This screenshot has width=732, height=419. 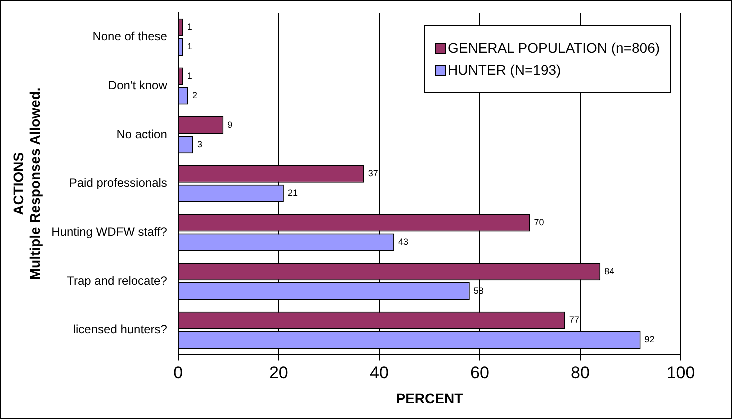 What do you see at coordinates (117, 281) in the screenshot?
I see `y-tick-label: Trap and relocate?` at bounding box center [117, 281].